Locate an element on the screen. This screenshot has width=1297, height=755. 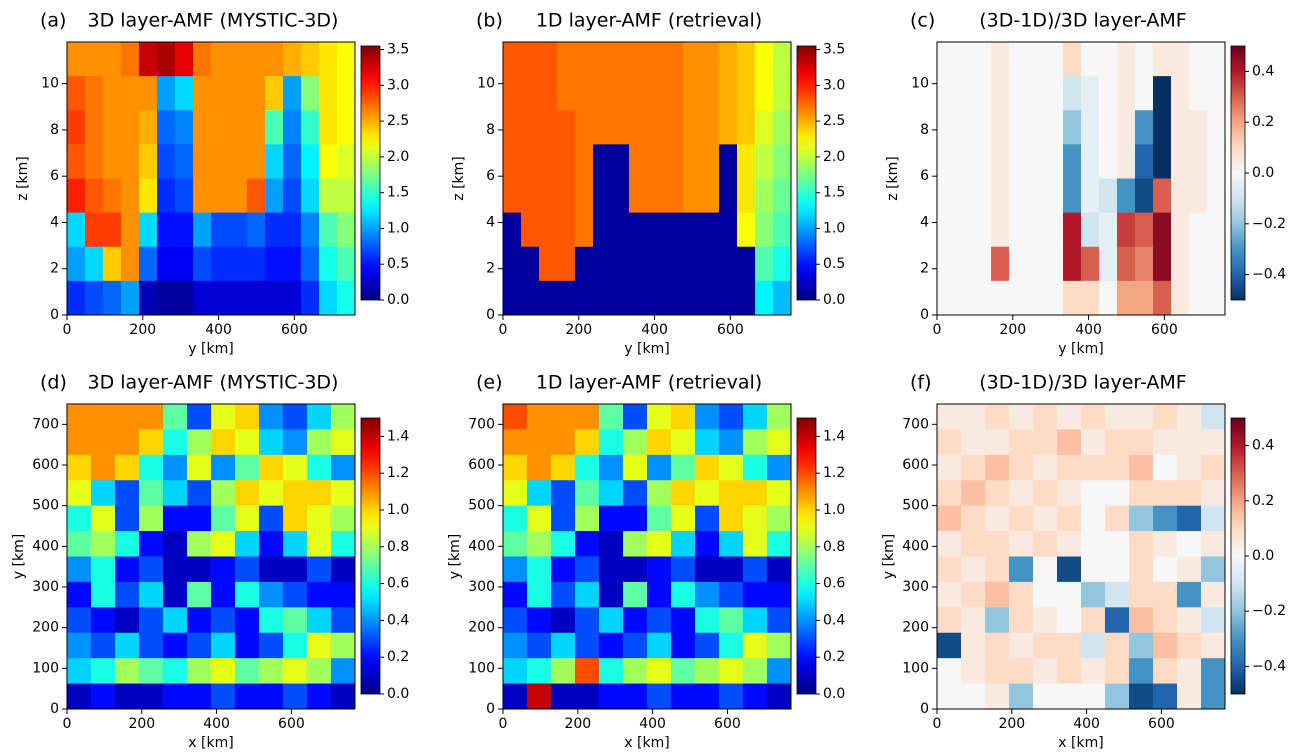
x-axis-label: y [km] is located at coordinates (210, 349).